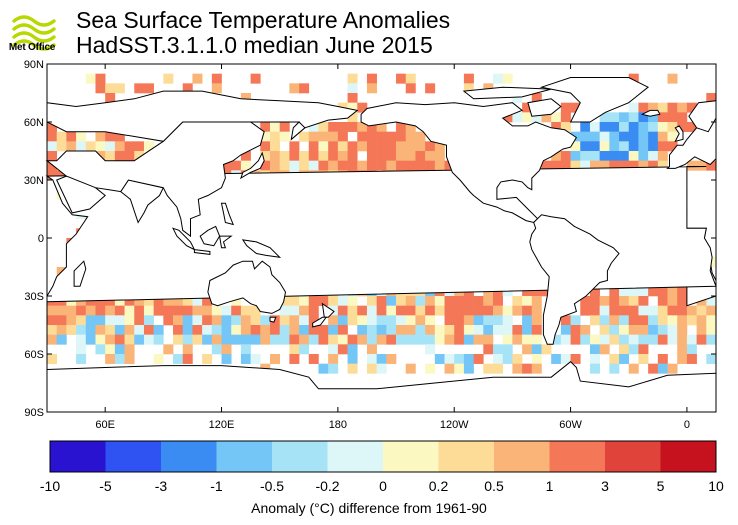  I want to click on lon-label: 120E, so click(222, 425).